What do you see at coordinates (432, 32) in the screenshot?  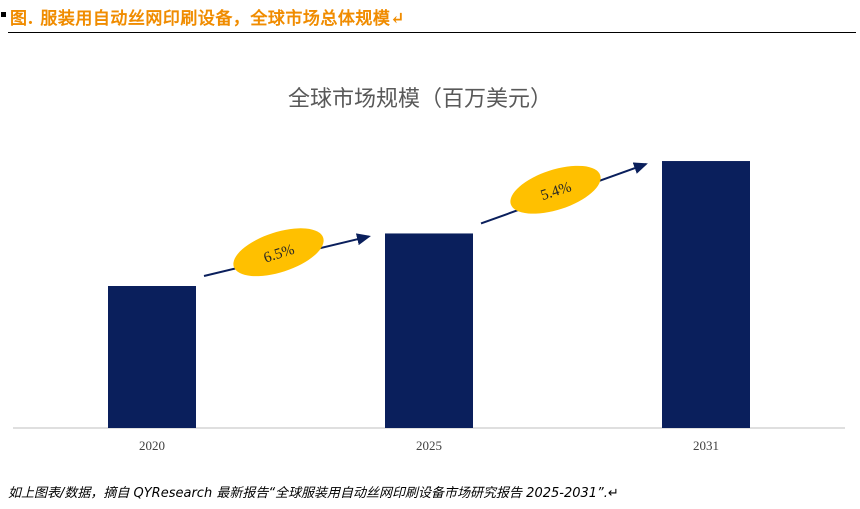 I see `header-rule` at bounding box center [432, 32].